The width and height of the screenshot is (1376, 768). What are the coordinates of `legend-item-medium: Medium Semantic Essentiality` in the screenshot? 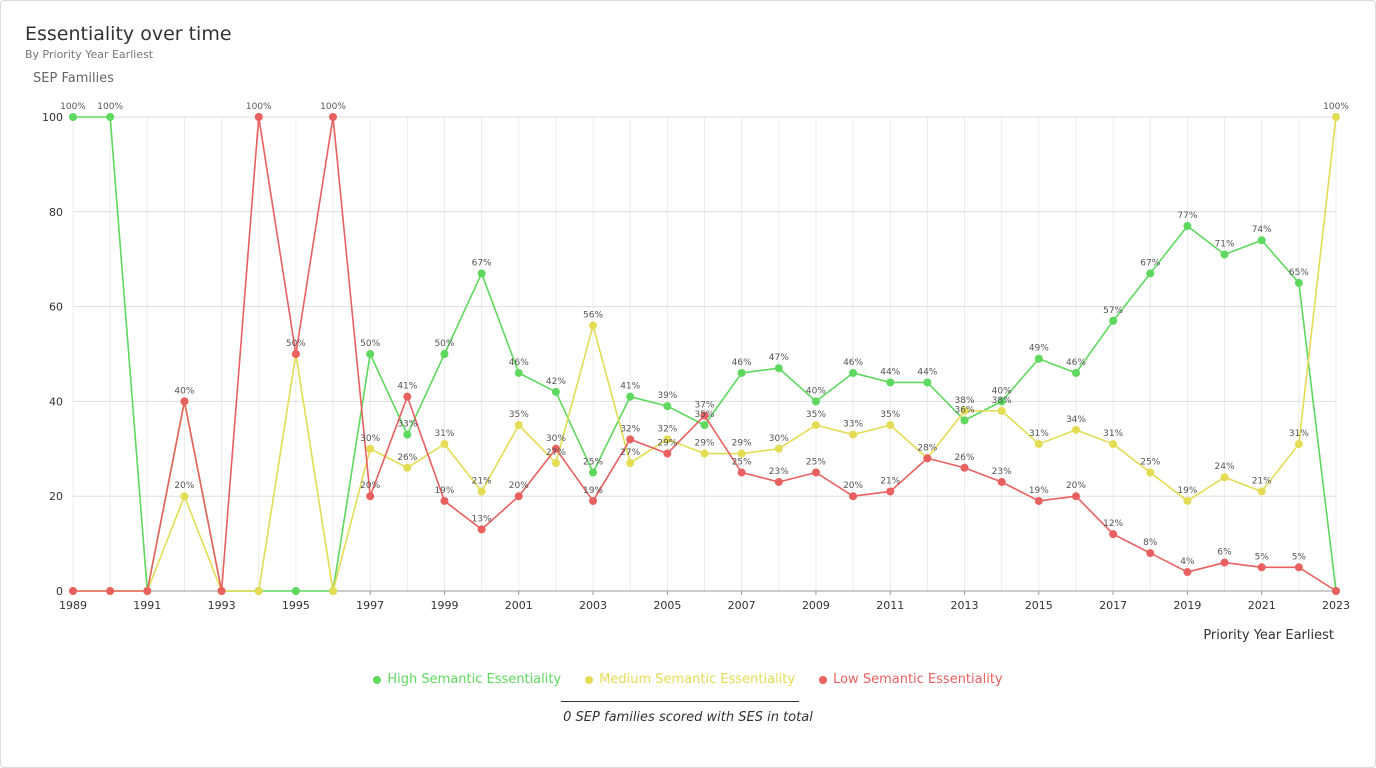 It's located at (690, 679).